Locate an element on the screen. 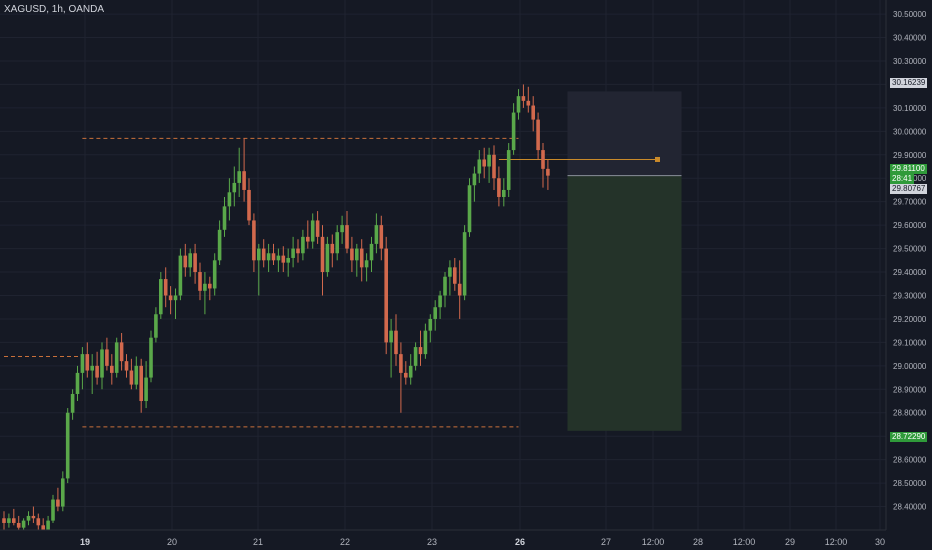  ray-handle is located at coordinates (657, 159).